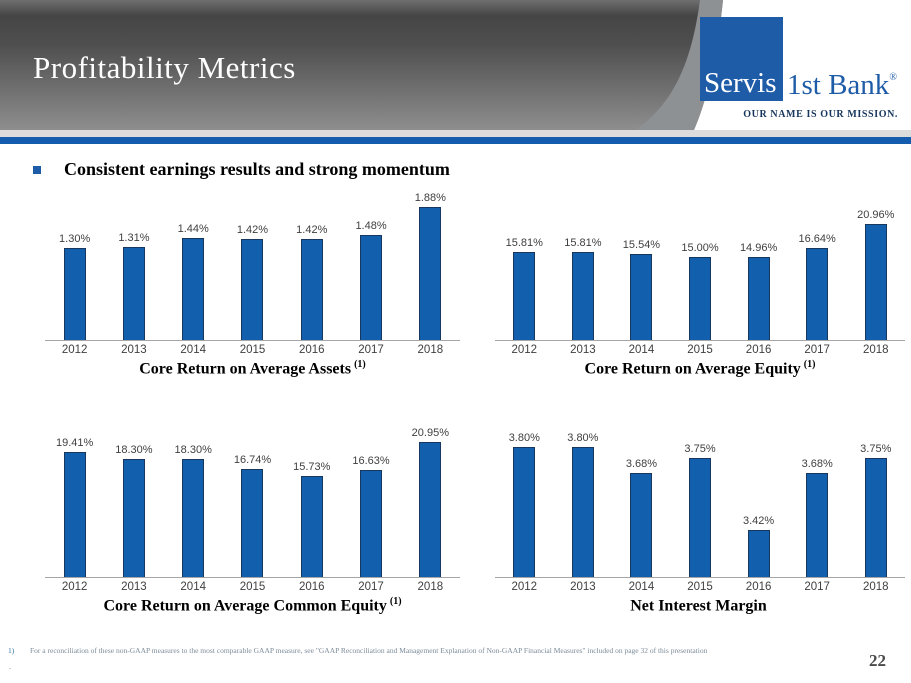 This screenshot has height=683, width=911. I want to click on bar-value-label: 16.63%, so click(371, 461).